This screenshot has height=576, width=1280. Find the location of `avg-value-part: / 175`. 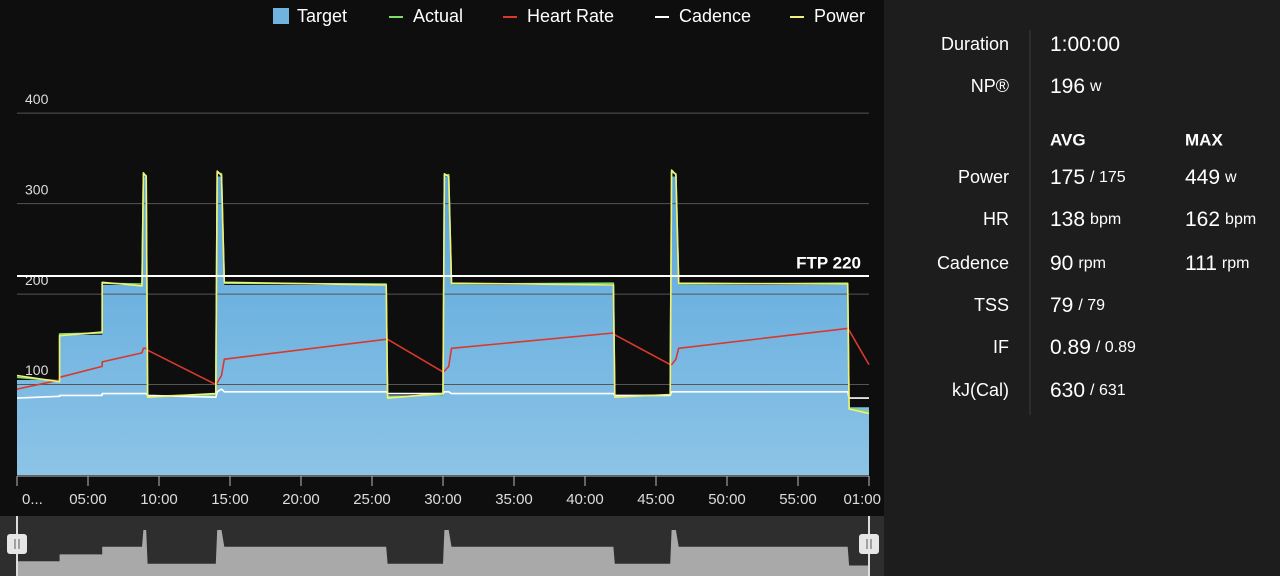

avg-value-part: / 175 is located at coordinates (1108, 177).